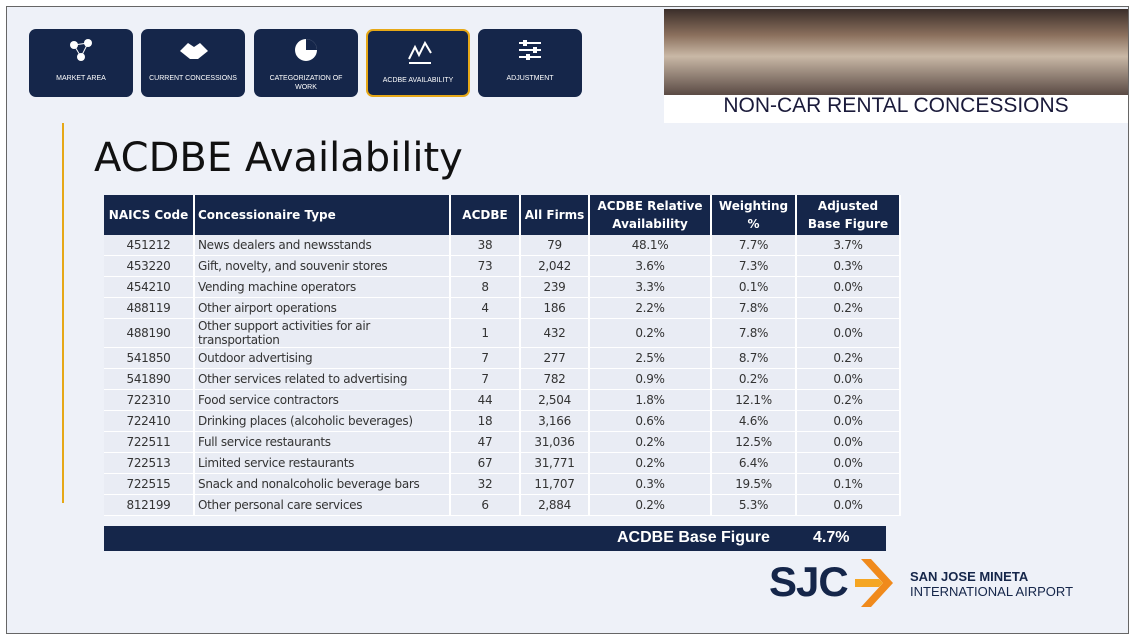 This screenshot has height=638, width=1135. Describe the element at coordinates (754, 484) in the screenshot. I see `table-cell: 19.5%` at that location.